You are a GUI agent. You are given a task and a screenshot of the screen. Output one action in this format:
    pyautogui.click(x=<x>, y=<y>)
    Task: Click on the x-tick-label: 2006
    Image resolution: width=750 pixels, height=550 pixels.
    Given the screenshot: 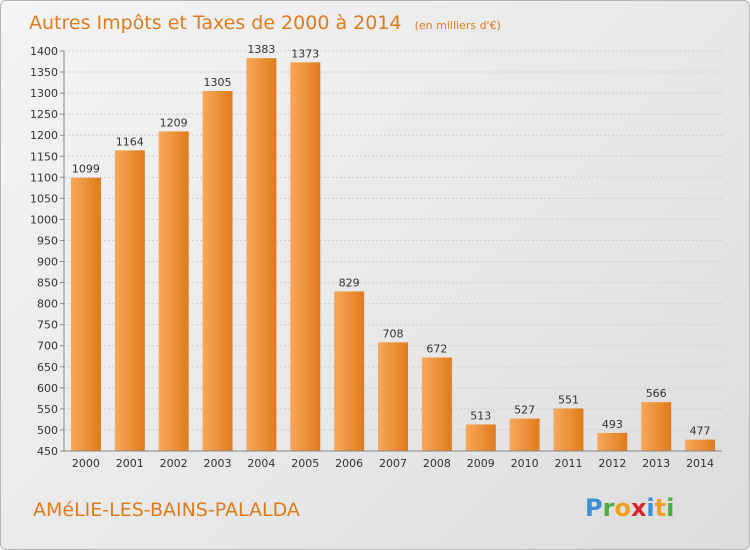 What is the action you would take?
    pyautogui.click(x=349, y=463)
    